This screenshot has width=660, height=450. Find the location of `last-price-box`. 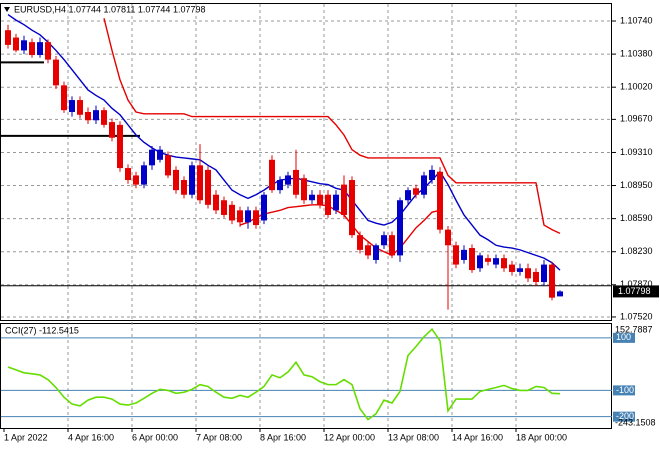

last-price-box is located at coordinates (636, 291).